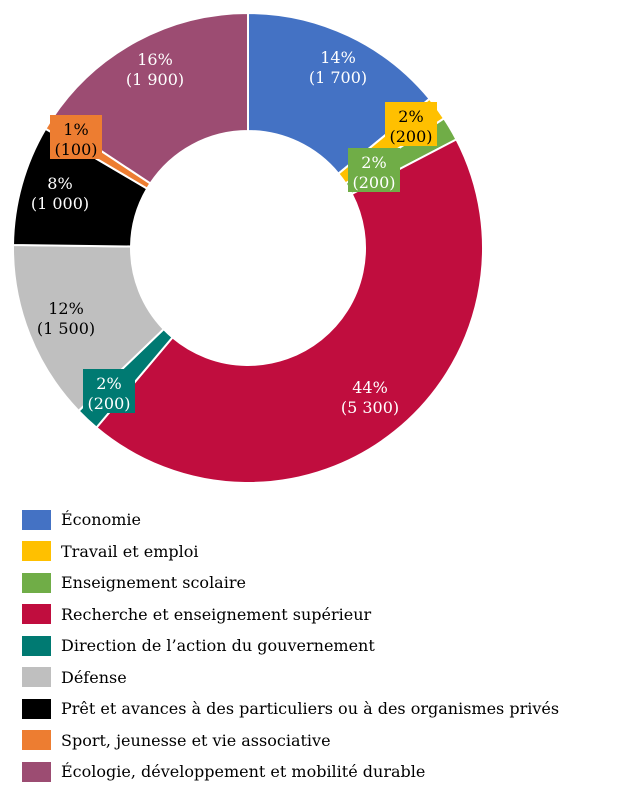  I want to click on slice-percent-label: 12%, so click(66, 308).